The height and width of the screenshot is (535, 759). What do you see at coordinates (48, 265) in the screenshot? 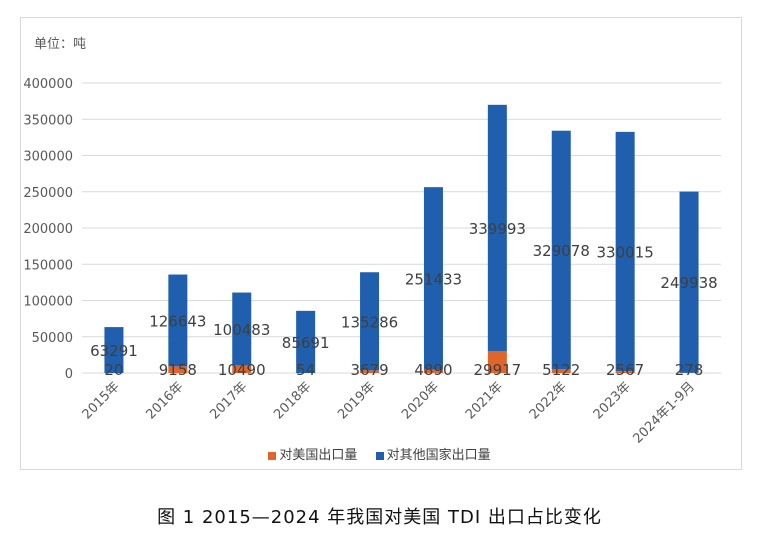
I see `y-tick-label-3: 150000` at bounding box center [48, 265].